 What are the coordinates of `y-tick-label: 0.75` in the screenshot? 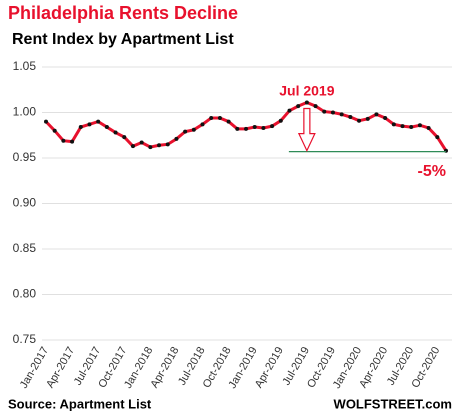 It's located at (25, 339).